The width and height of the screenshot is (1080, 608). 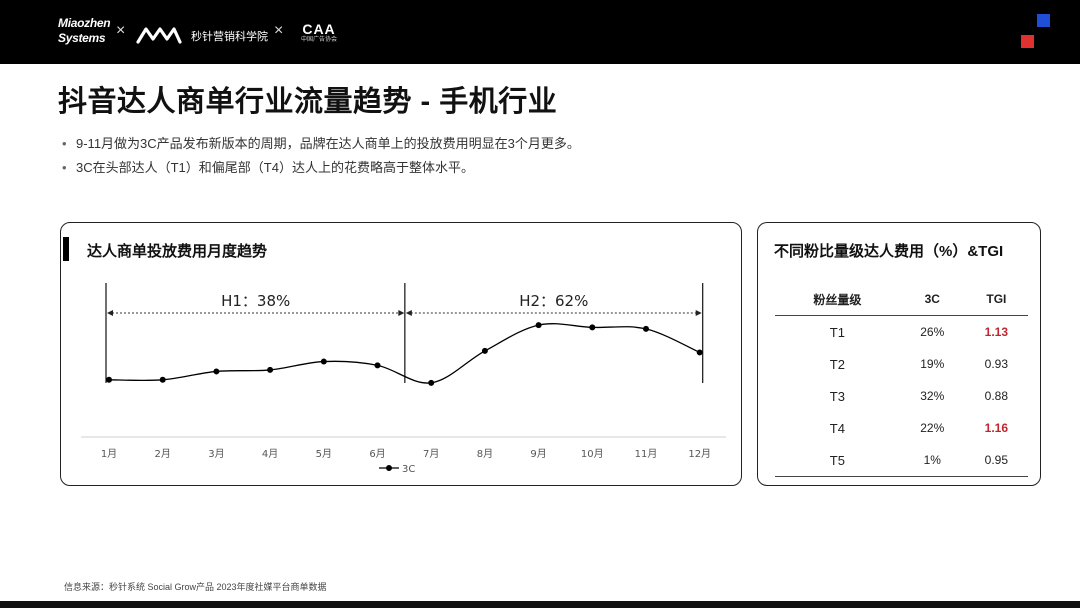 What do you see at coordinates (229, 37) in the screenshot?
I see `mz-institute-name: 秒针营销科学院` at bounding box center [229, 37].